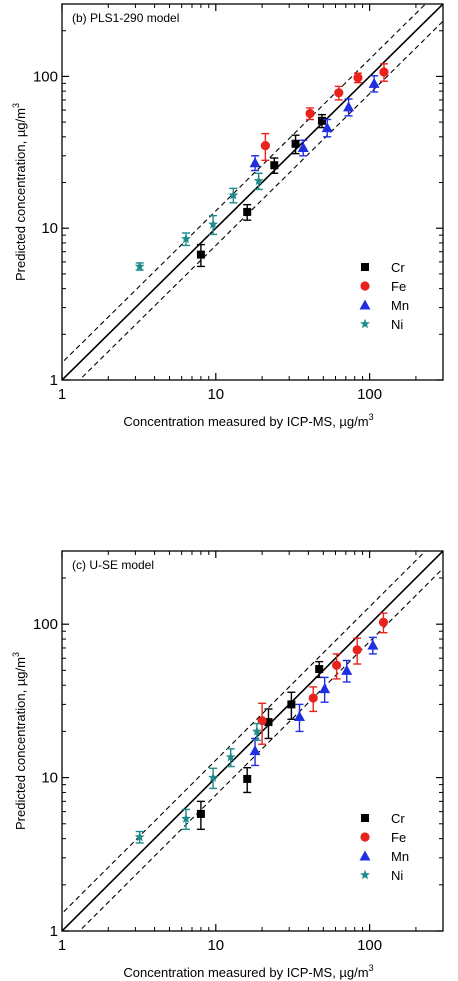 The image size is (458, 981). I want to click on legend-marker-fe, so click(365, 286).